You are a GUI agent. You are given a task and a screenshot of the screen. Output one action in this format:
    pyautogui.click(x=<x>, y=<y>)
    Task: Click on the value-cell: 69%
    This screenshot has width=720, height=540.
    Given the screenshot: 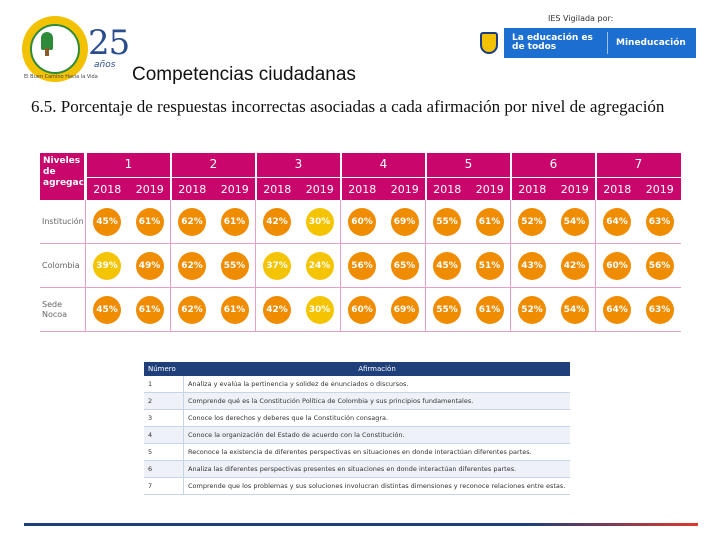 What is the action you would take?
    pyautogui.click(x=405, y=222)
    